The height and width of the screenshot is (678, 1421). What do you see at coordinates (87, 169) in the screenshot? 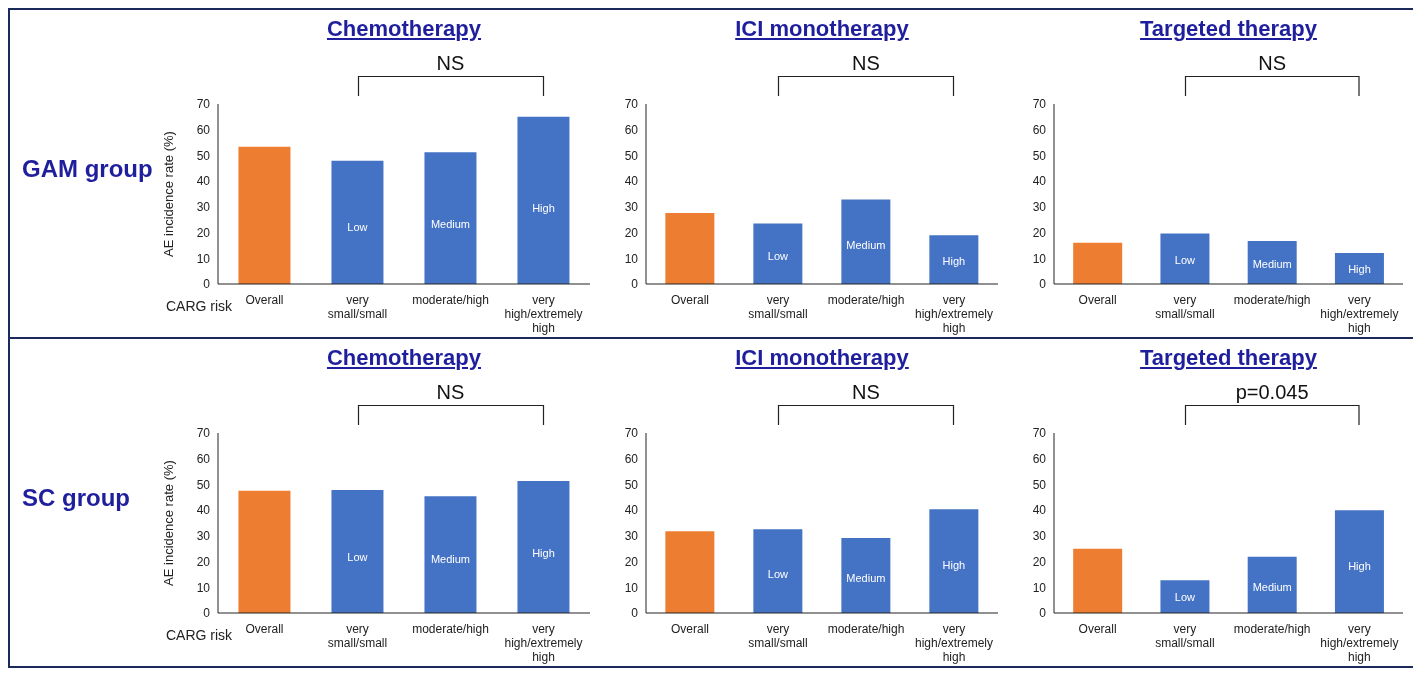
I see `text: GAM group` at bounding box center [87, 169].